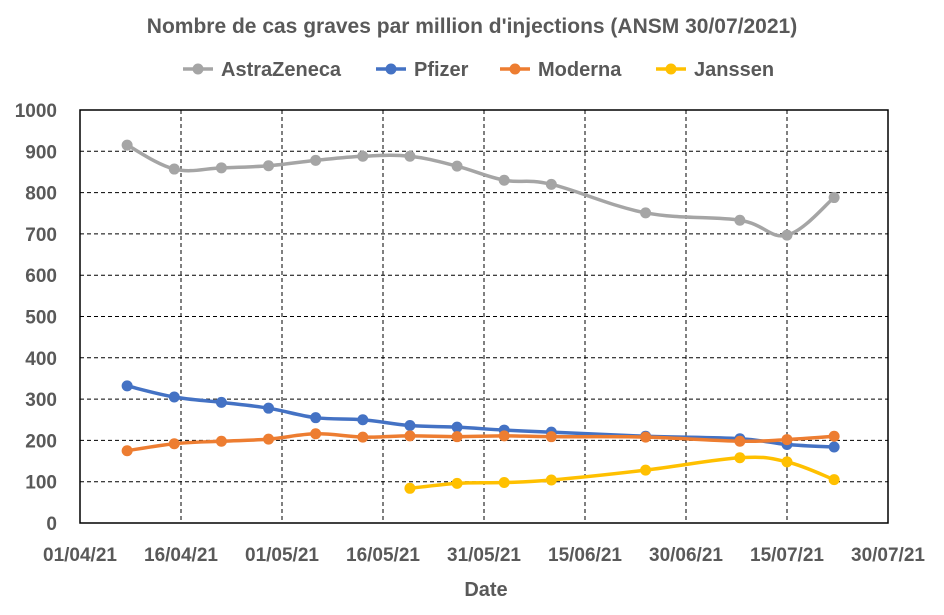 The image size is (944, 615). Describe the element at coordinates (478, 70) in the screenshot. I see `legend: AstraZeneca Pfizer Moderna Janssen` at that location.